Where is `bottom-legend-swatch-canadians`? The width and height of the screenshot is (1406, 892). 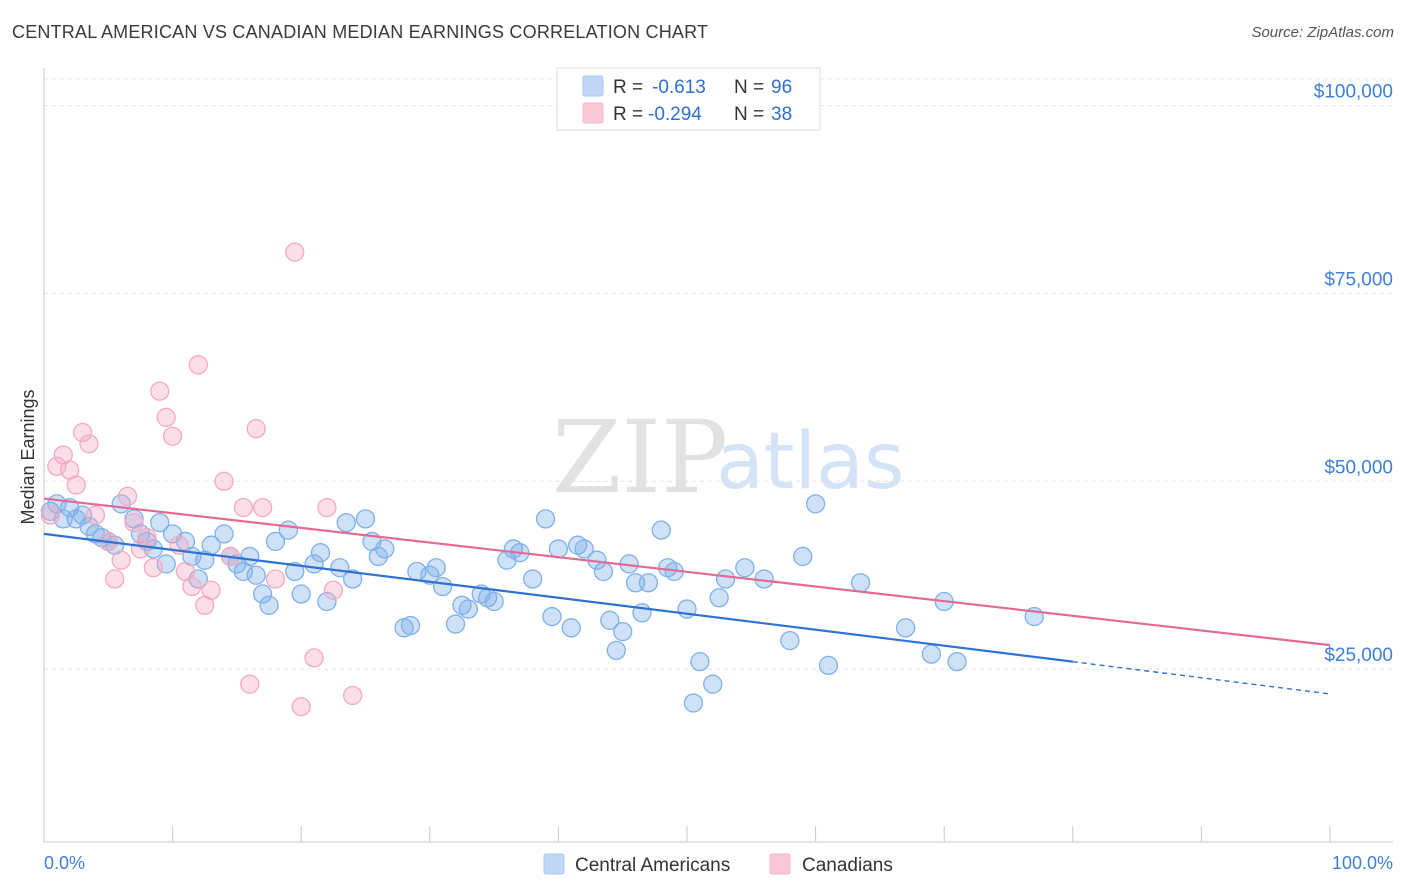
bottom-legend-swatch-canadians is located at coordinates (780, 864).